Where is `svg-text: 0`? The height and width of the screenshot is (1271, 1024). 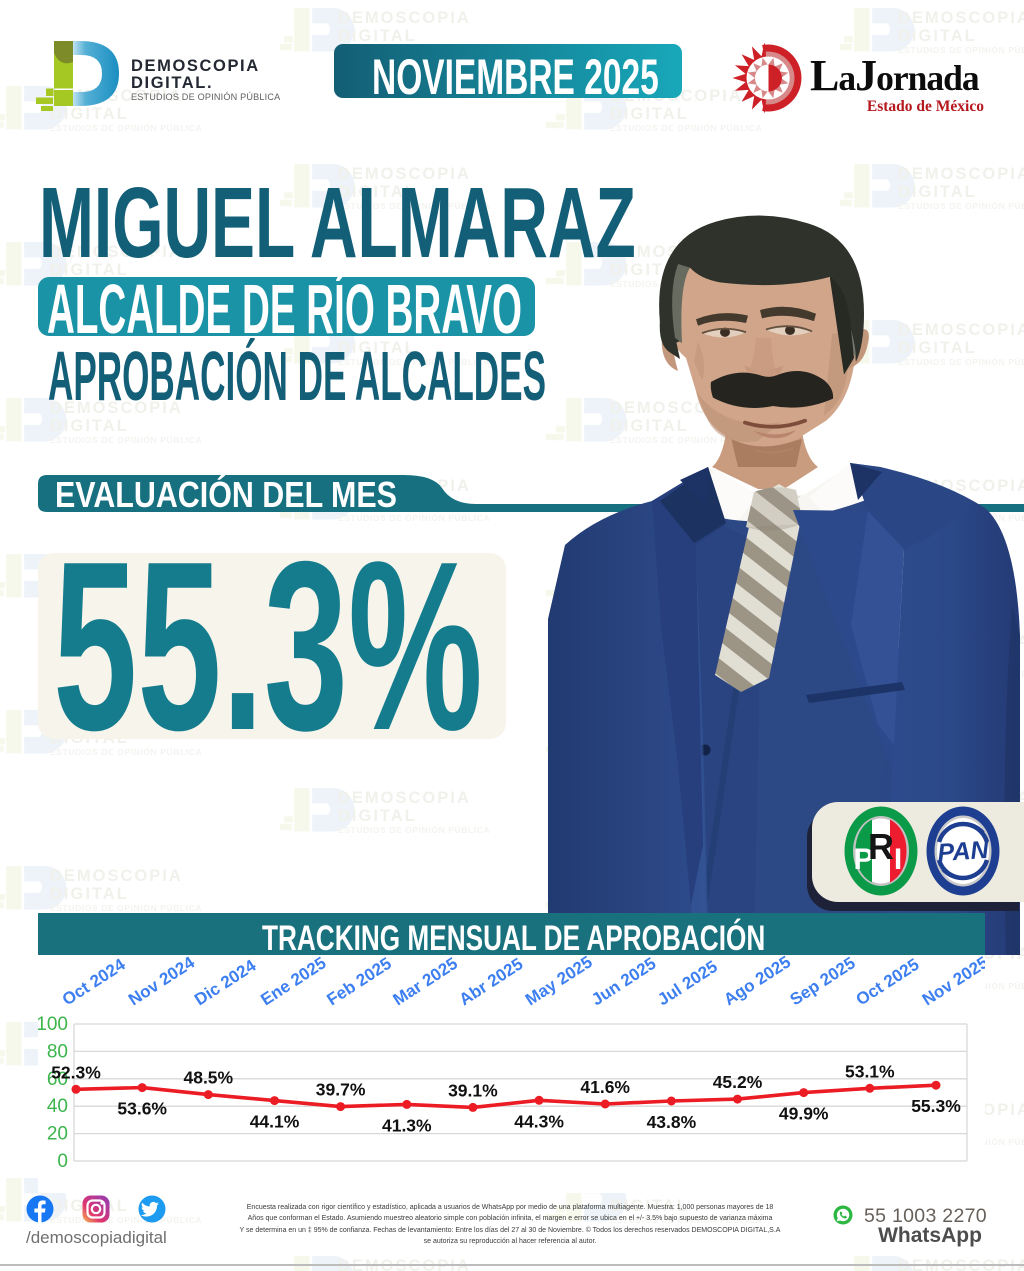 svg-text: 0 is located at coordinates (62, 1161).